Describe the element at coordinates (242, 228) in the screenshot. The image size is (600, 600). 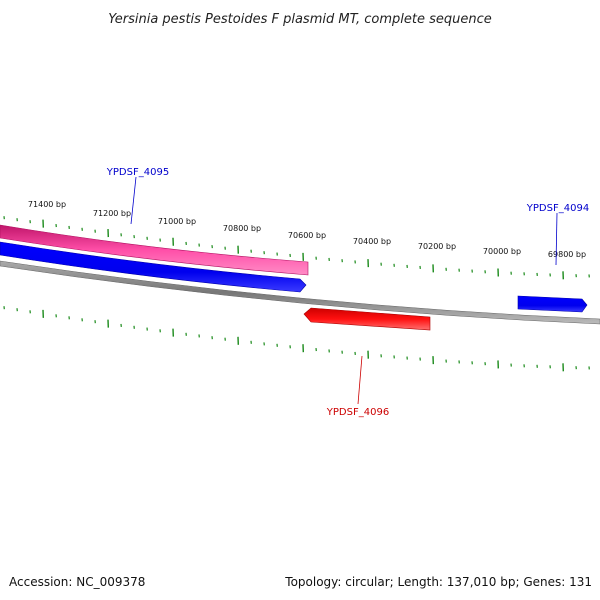
I see `tick-label: 70800 bp` at that location.